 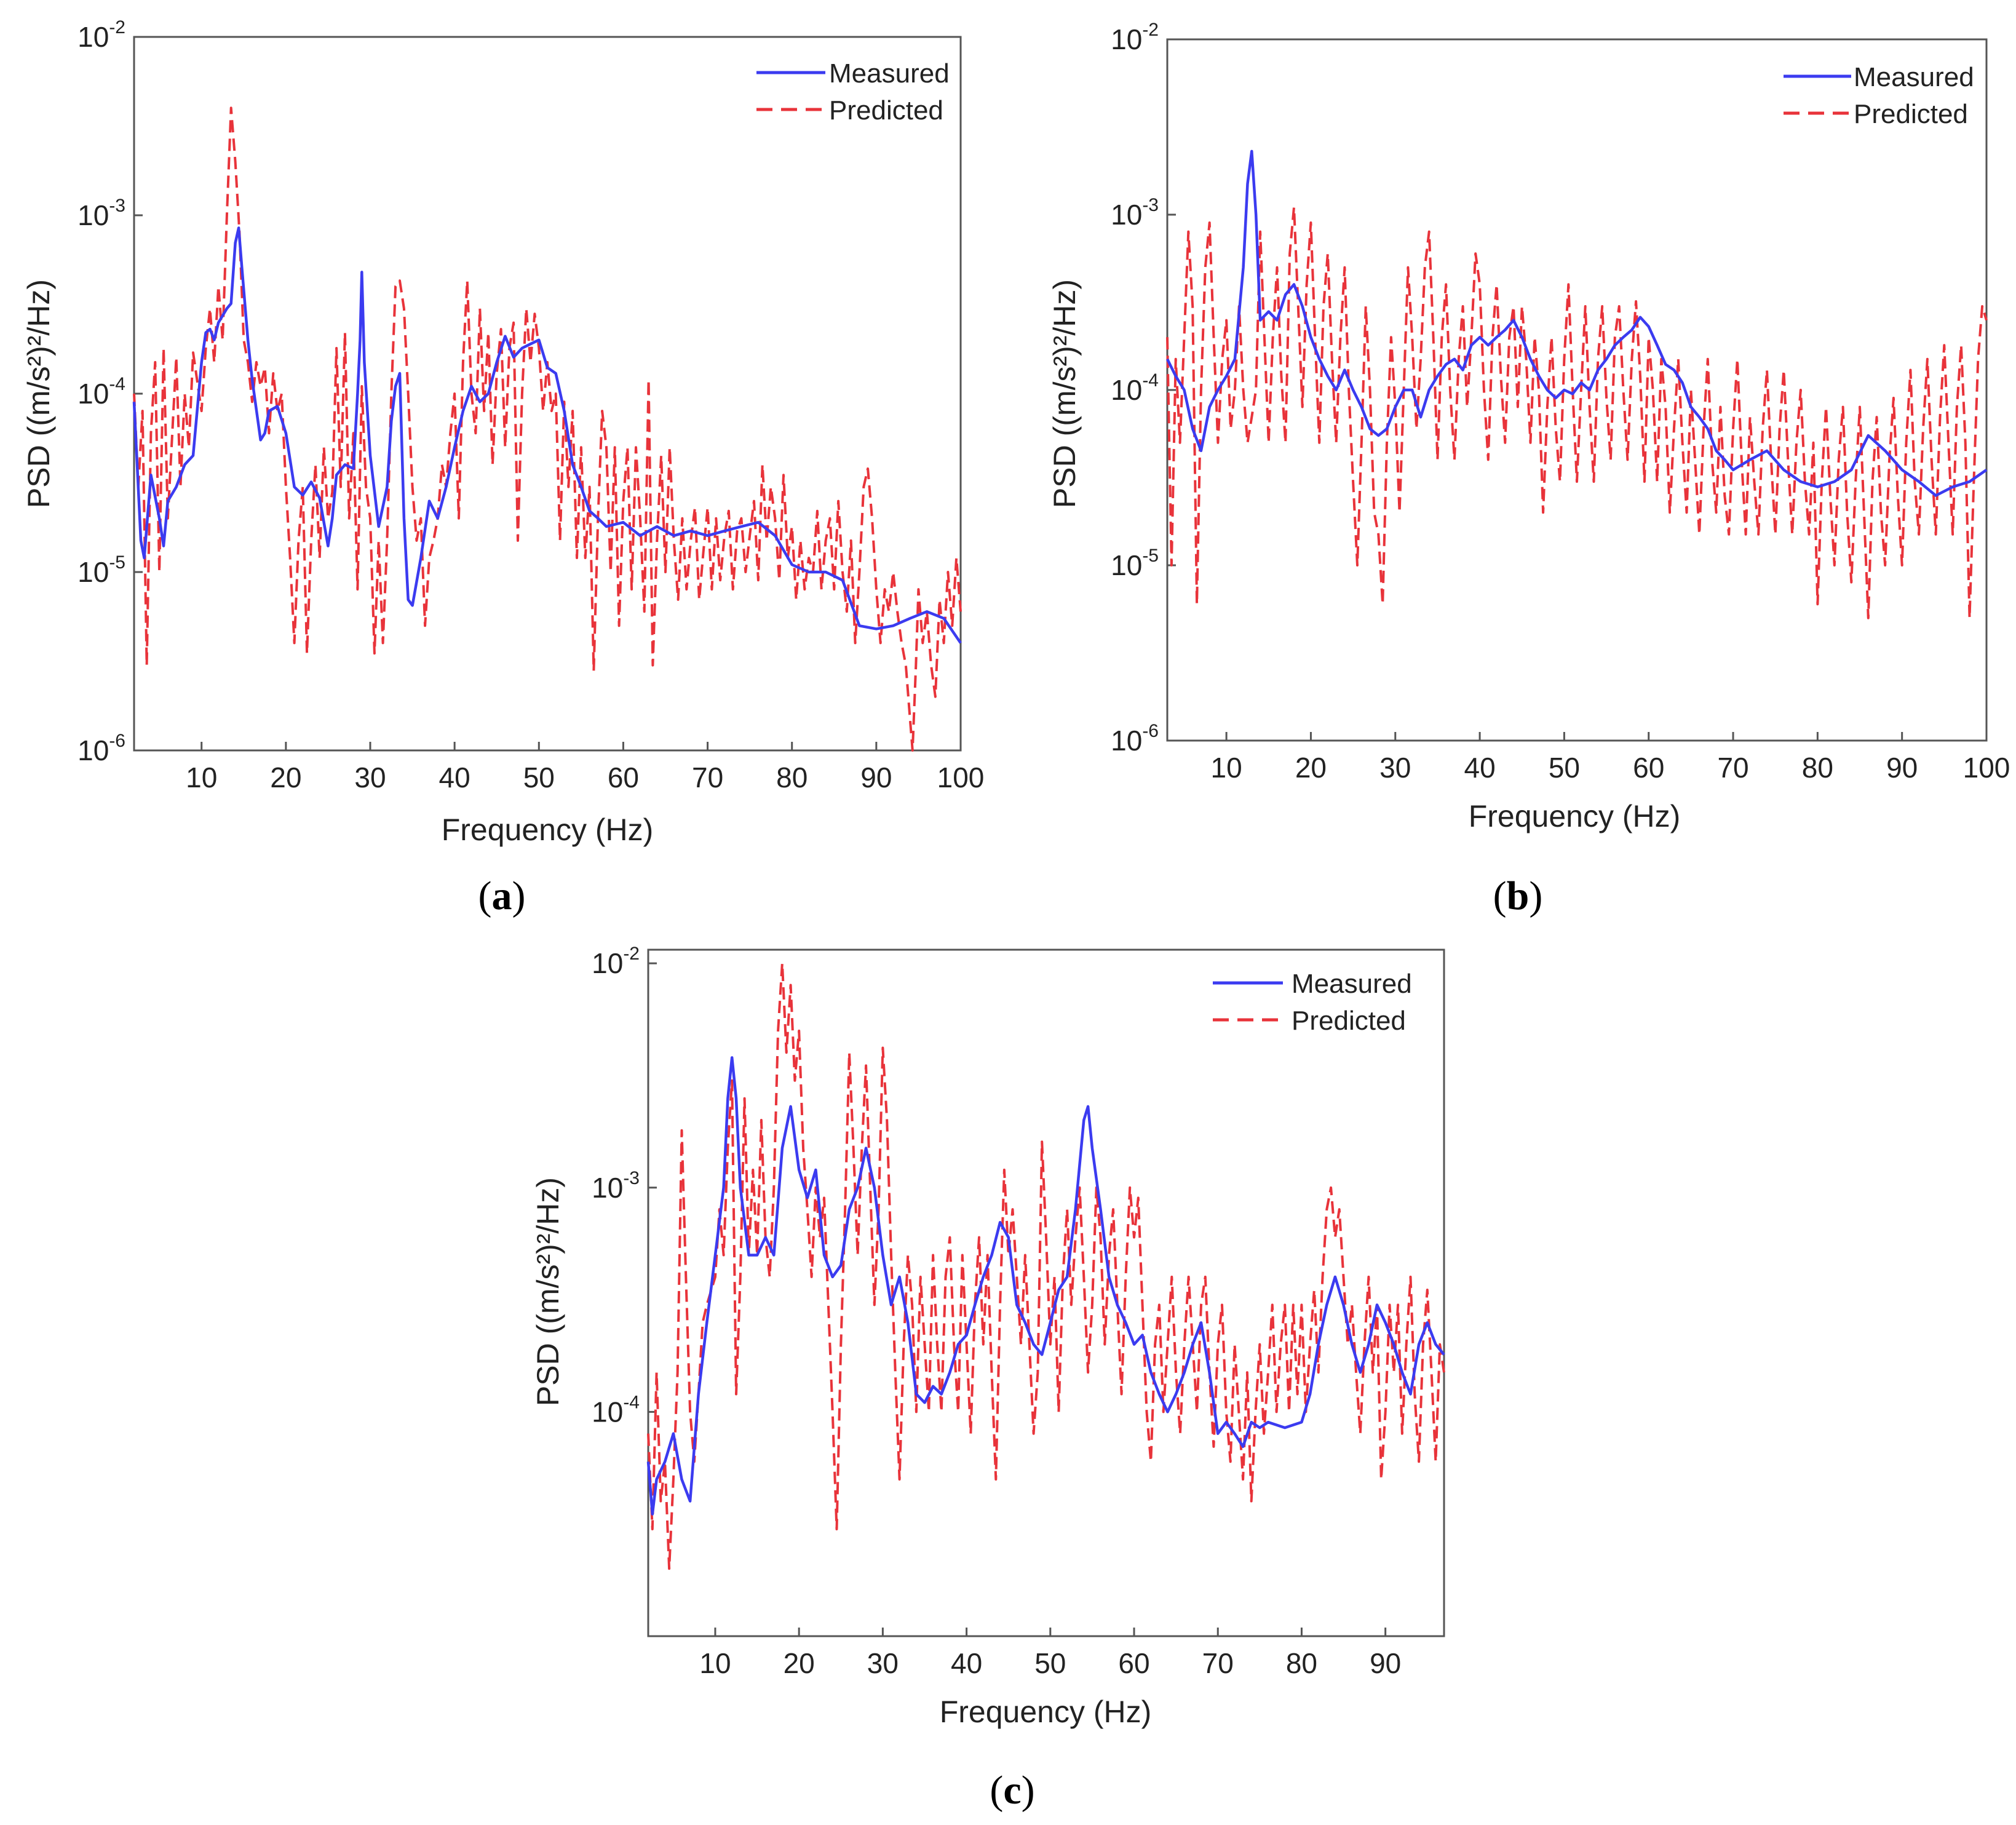 I want to click on panel-c-series, so click(x=1045, y=1266).